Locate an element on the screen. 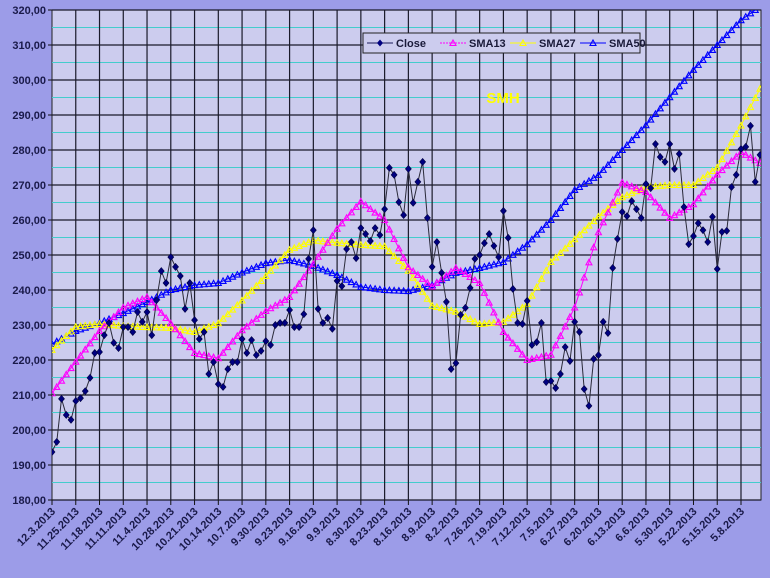 Image resolution: width=770 pixels, height=578 pixels. legend-label-sma50: SMA50 is located at coordinates (627, 44).